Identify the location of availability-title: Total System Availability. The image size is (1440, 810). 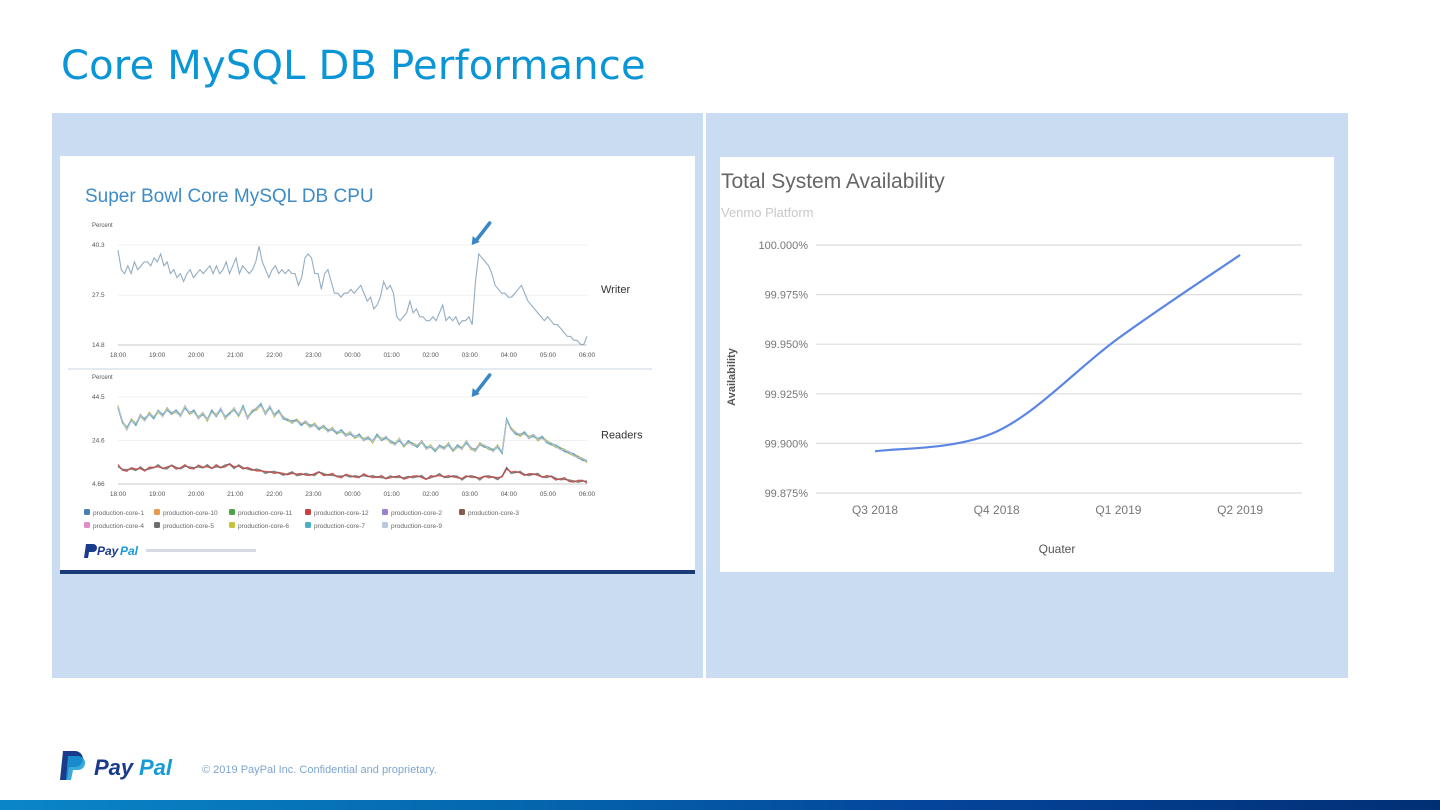
(833, 181).